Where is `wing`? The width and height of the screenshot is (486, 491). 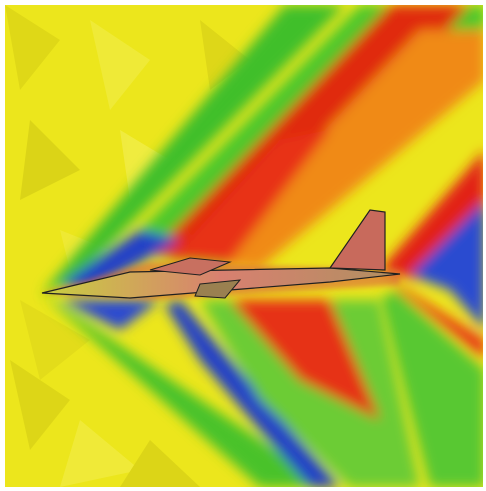 wing is located at coordinates (218, 289).